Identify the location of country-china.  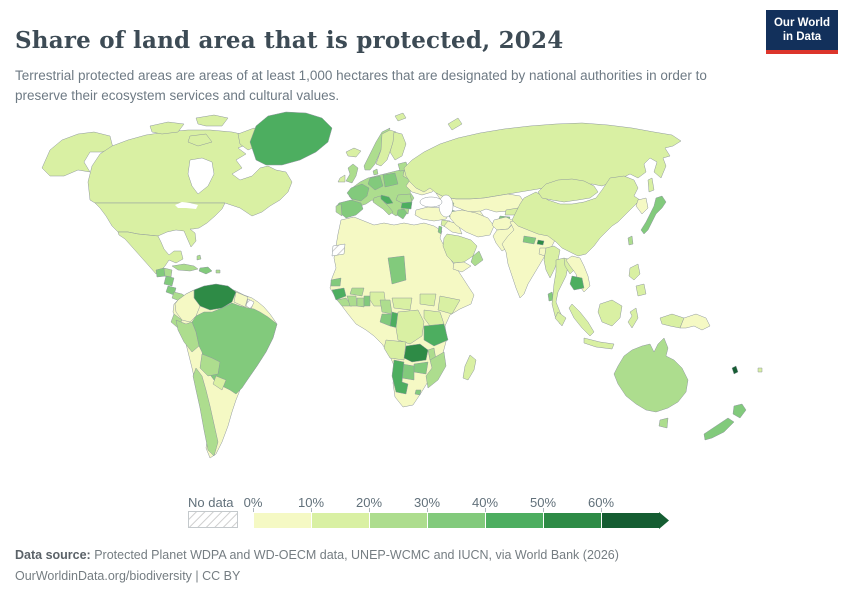
(576, 216).